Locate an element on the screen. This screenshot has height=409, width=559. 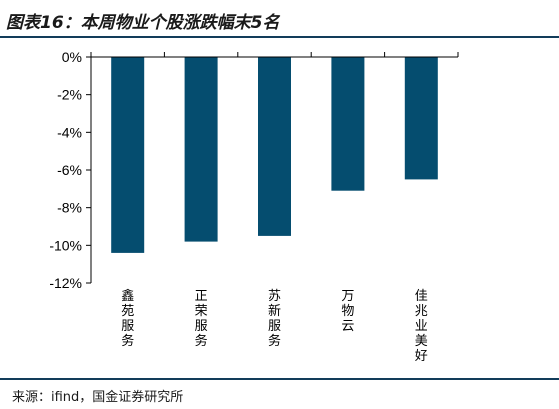
footer-divider is located at coordinates (279, 379).